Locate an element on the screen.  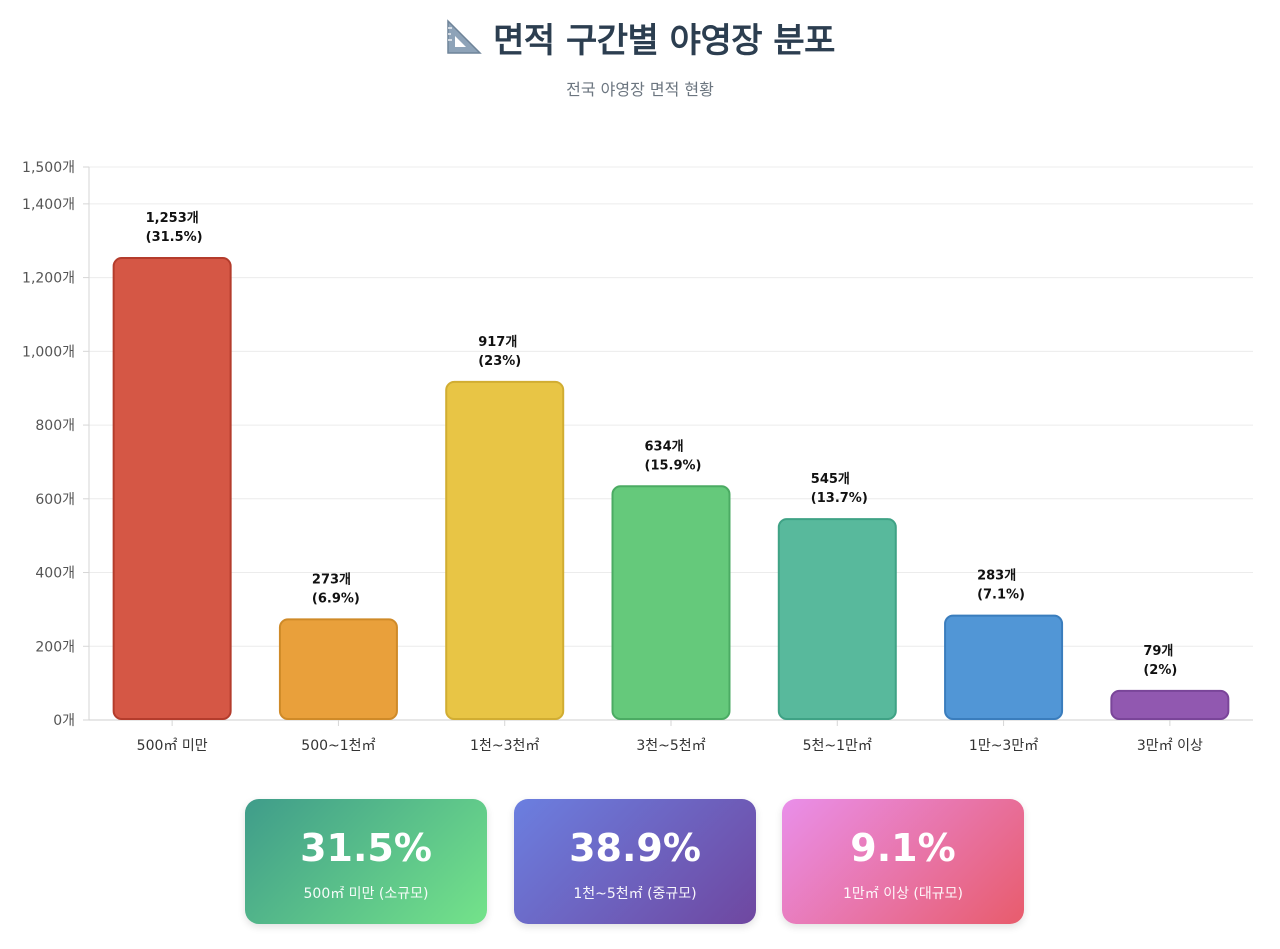
data-label-percent: (31.5%) is located at coordinates (174, 237).